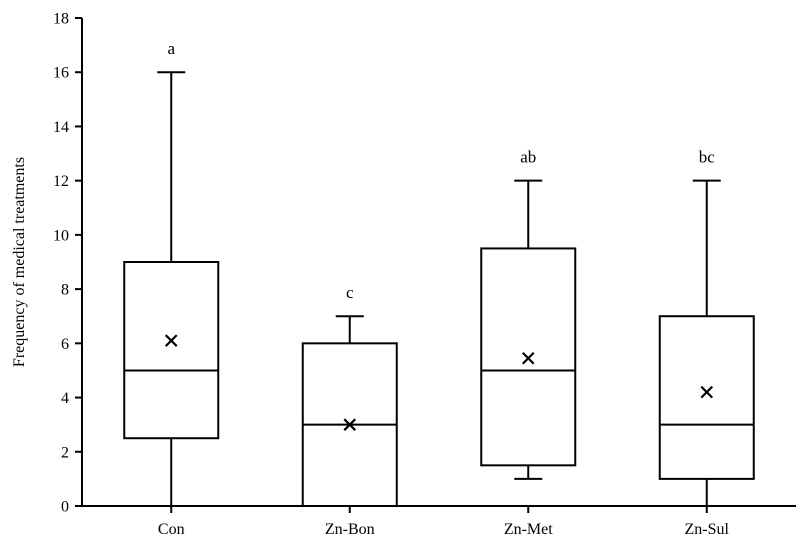 This screenshot has width=803, height=541. What do you see at coordinates (171, 529) in the screenshot?
I see `x-tick-label: Con` at bounding box center [171, 529].